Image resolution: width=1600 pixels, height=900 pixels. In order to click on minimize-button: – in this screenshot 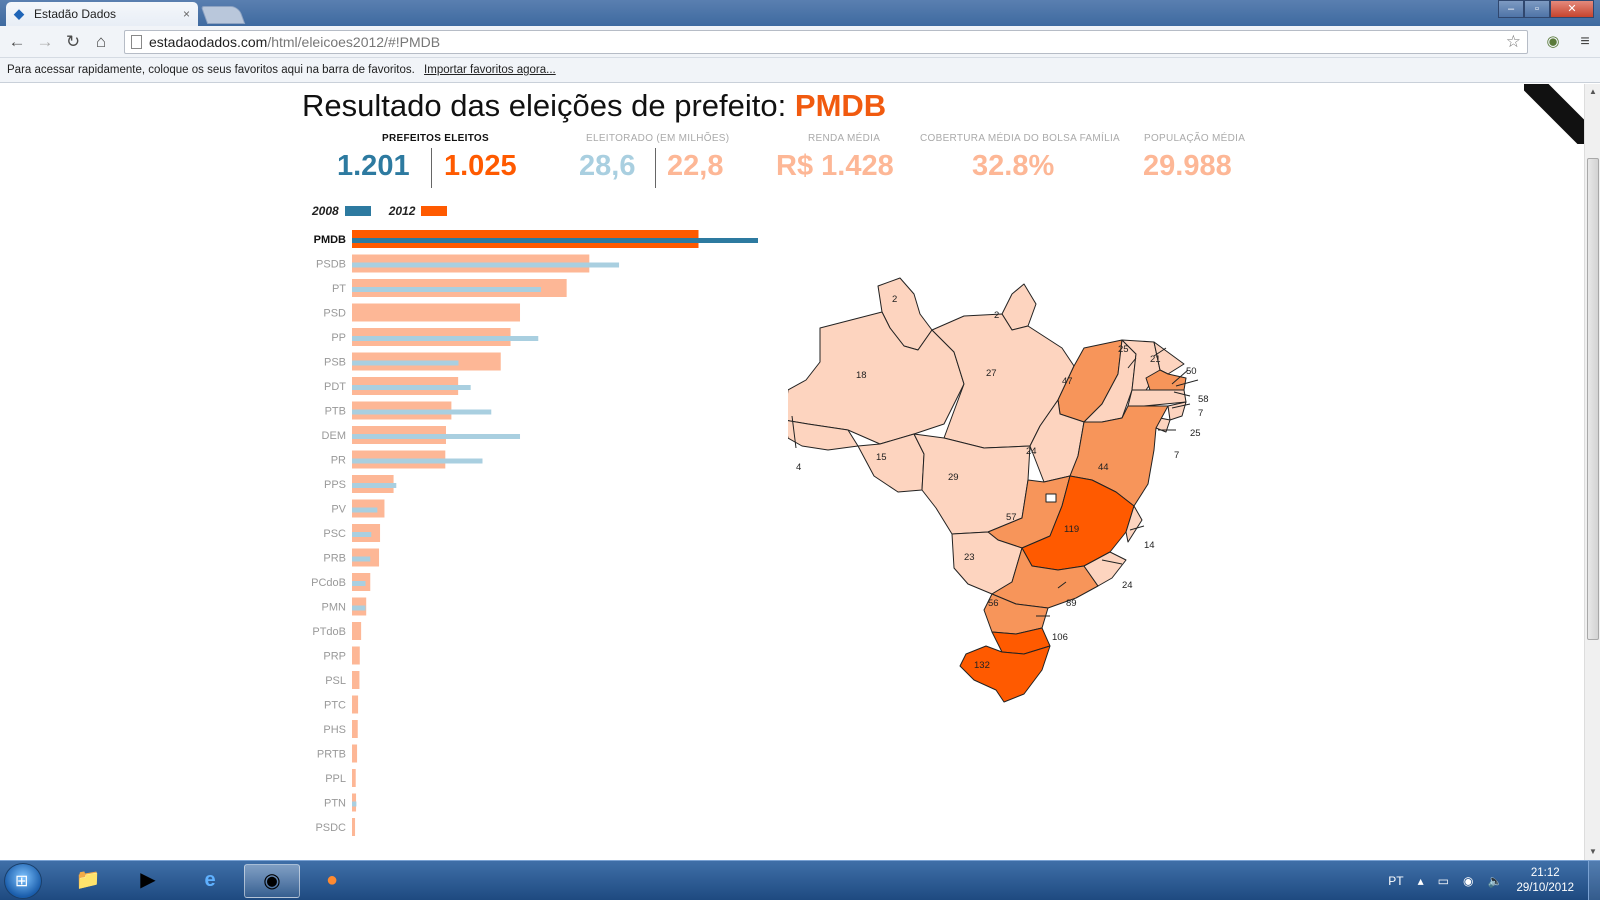, I will do `click(1511, 9)`.